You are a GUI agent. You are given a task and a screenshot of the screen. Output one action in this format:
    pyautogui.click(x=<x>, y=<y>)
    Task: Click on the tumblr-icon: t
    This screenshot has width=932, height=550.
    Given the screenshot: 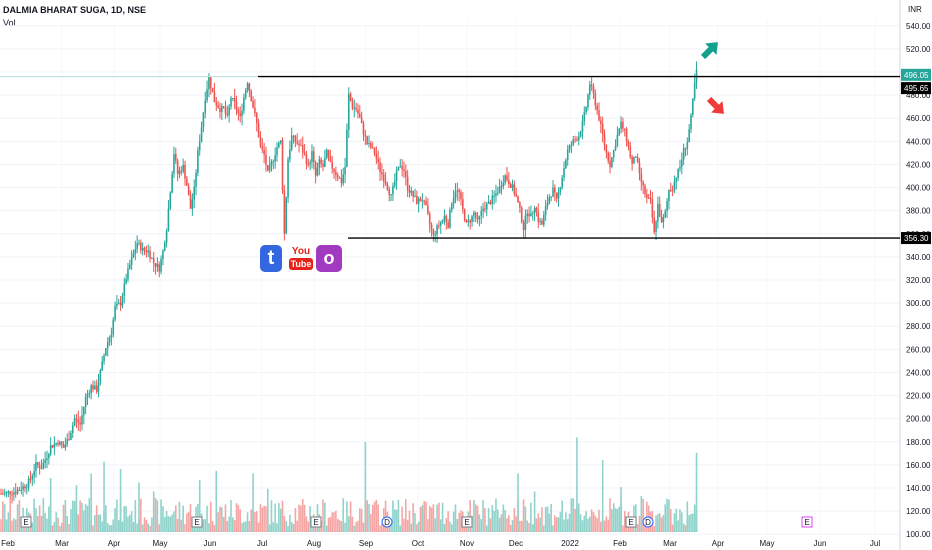 What is the action you would take?
    pyautogui.click(x=271, y=258)
    